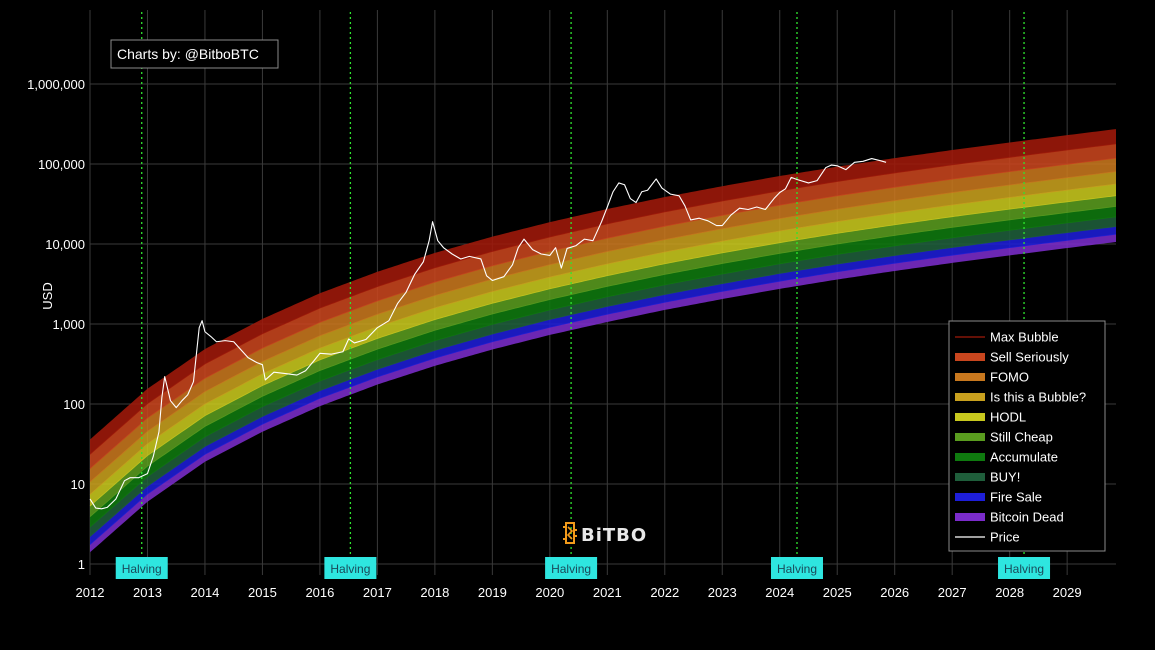  I want to click on legend-item: HODL, so click(990, 417).